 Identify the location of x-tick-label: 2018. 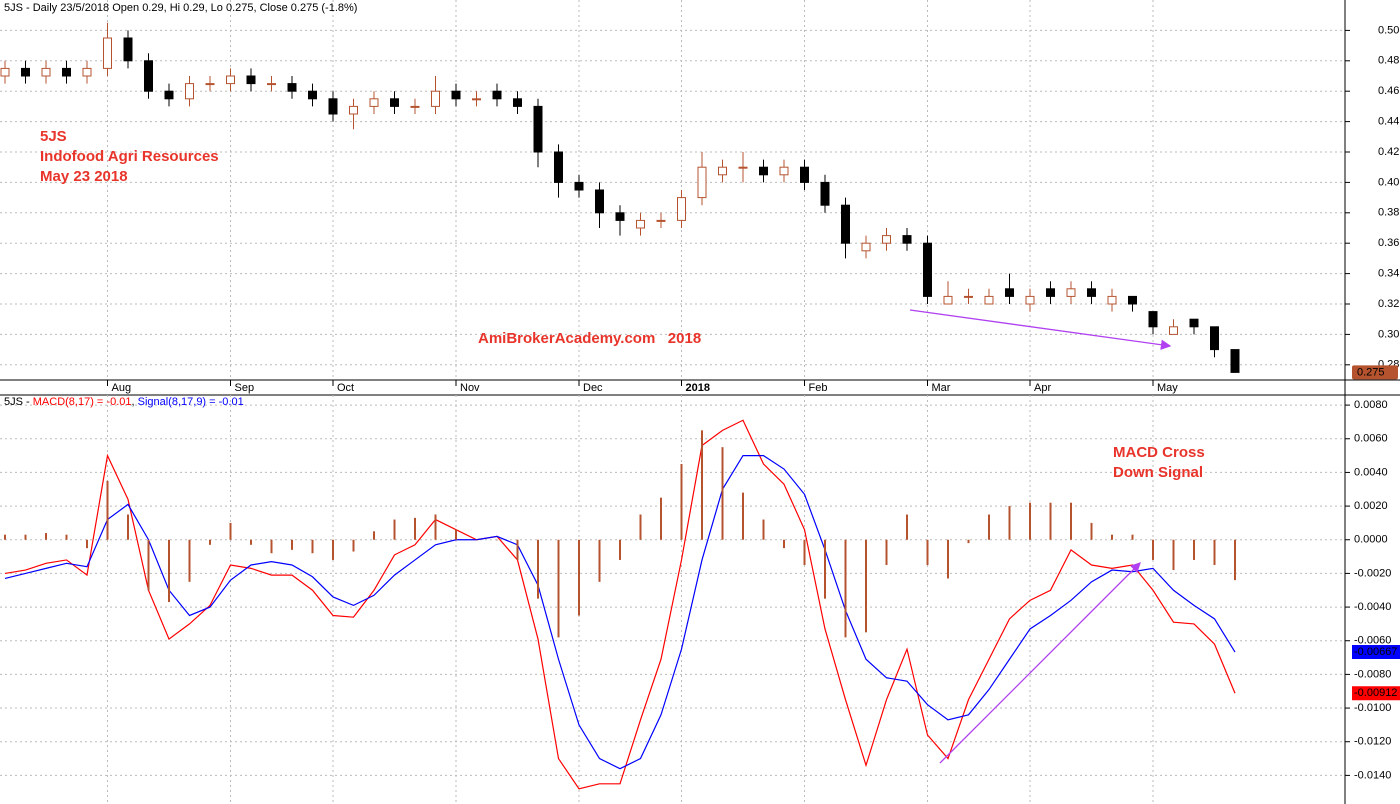
(698, 388).